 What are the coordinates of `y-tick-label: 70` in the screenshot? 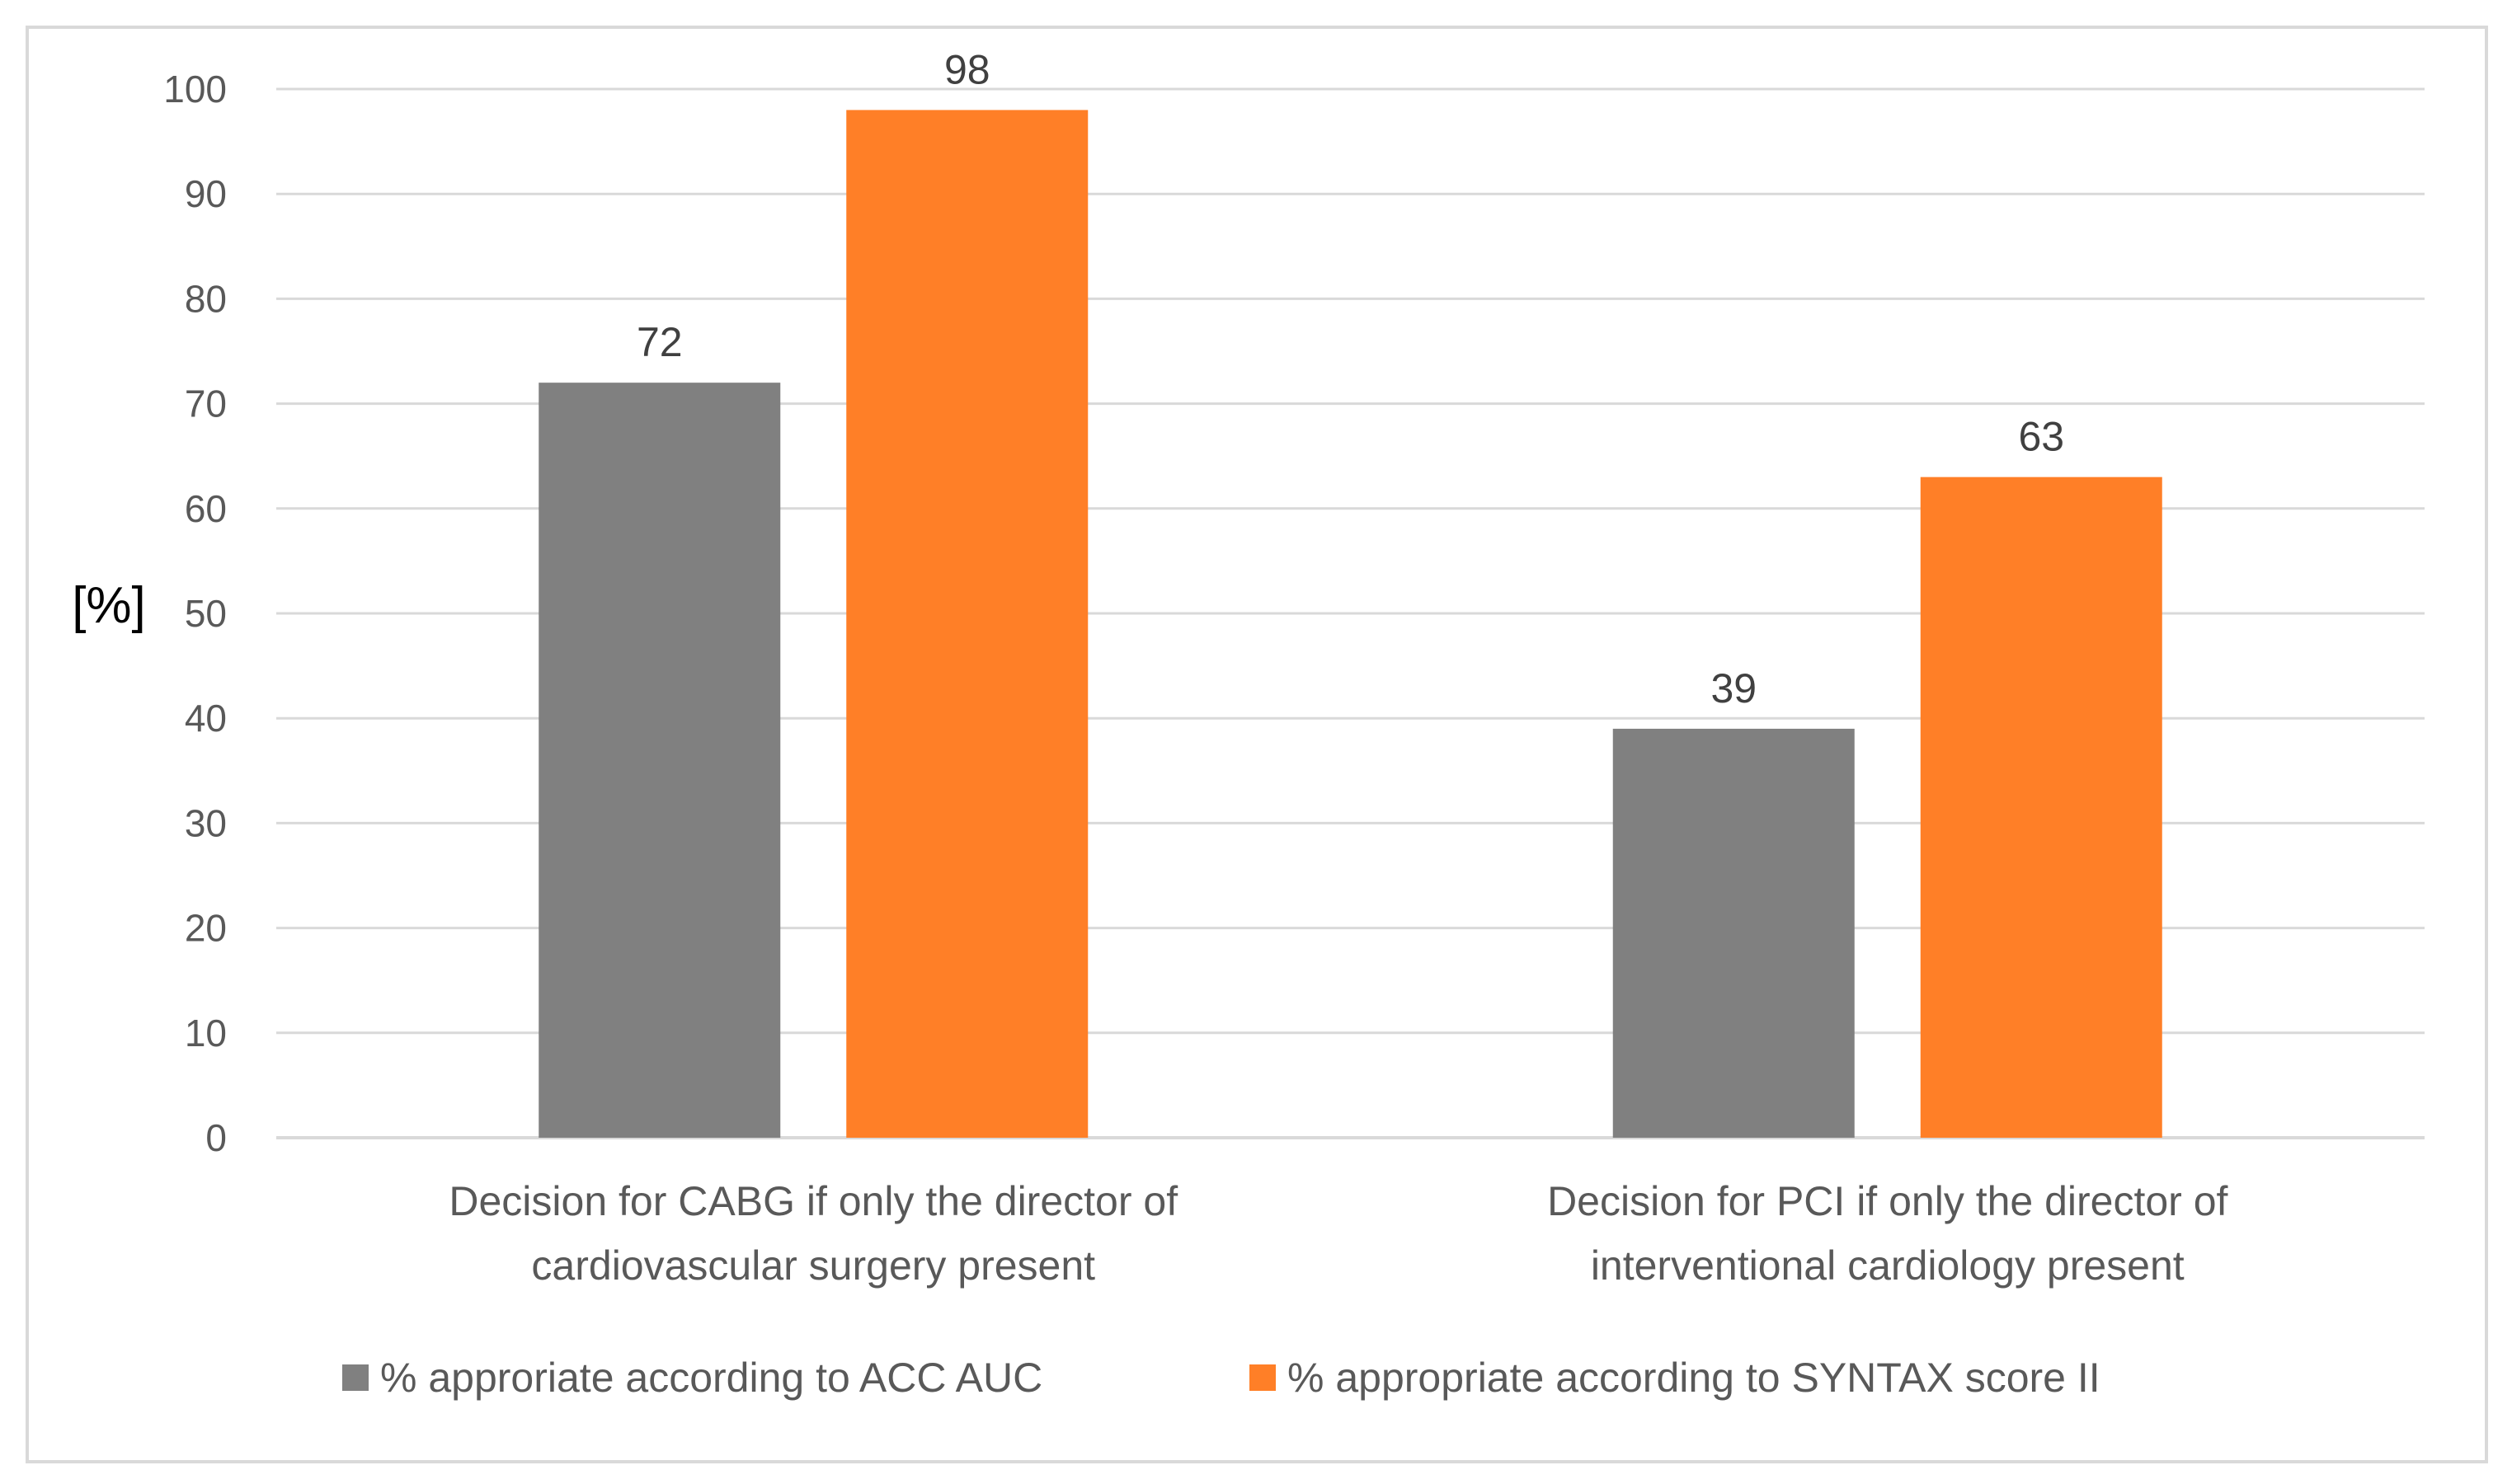 It's located at (206, 404).